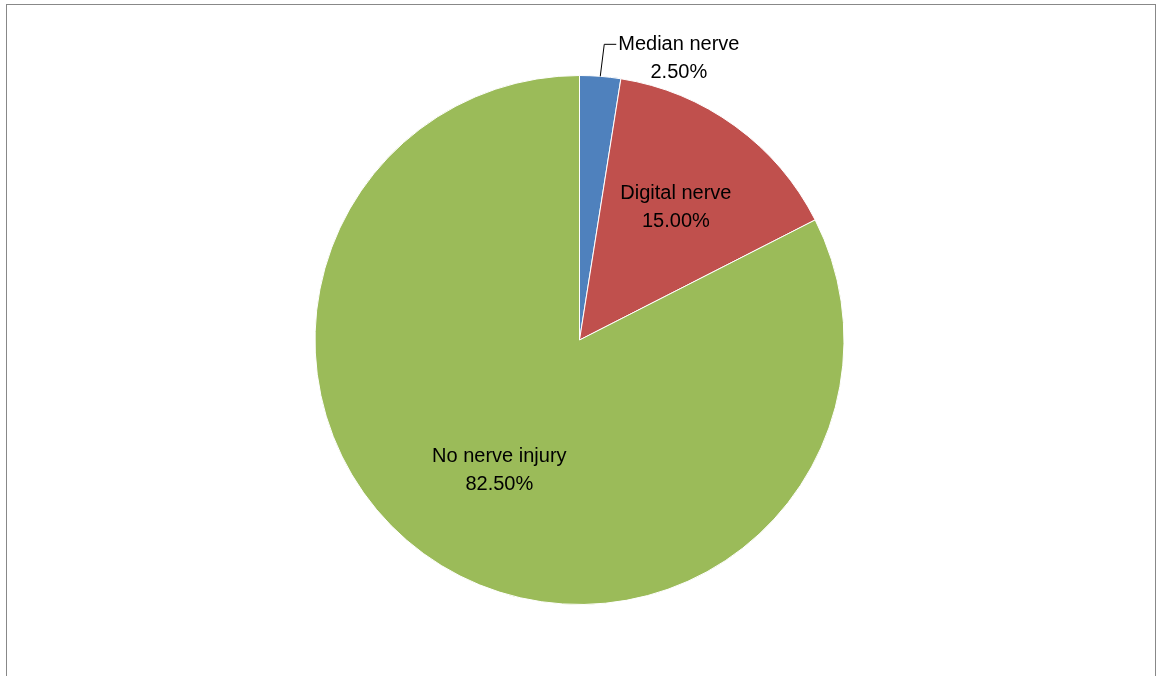 This screenshot has width=1159, height=676. Describe the element at coordinates (679, 70) in the screenshot. I see `data-label: 2.50%` at that location.